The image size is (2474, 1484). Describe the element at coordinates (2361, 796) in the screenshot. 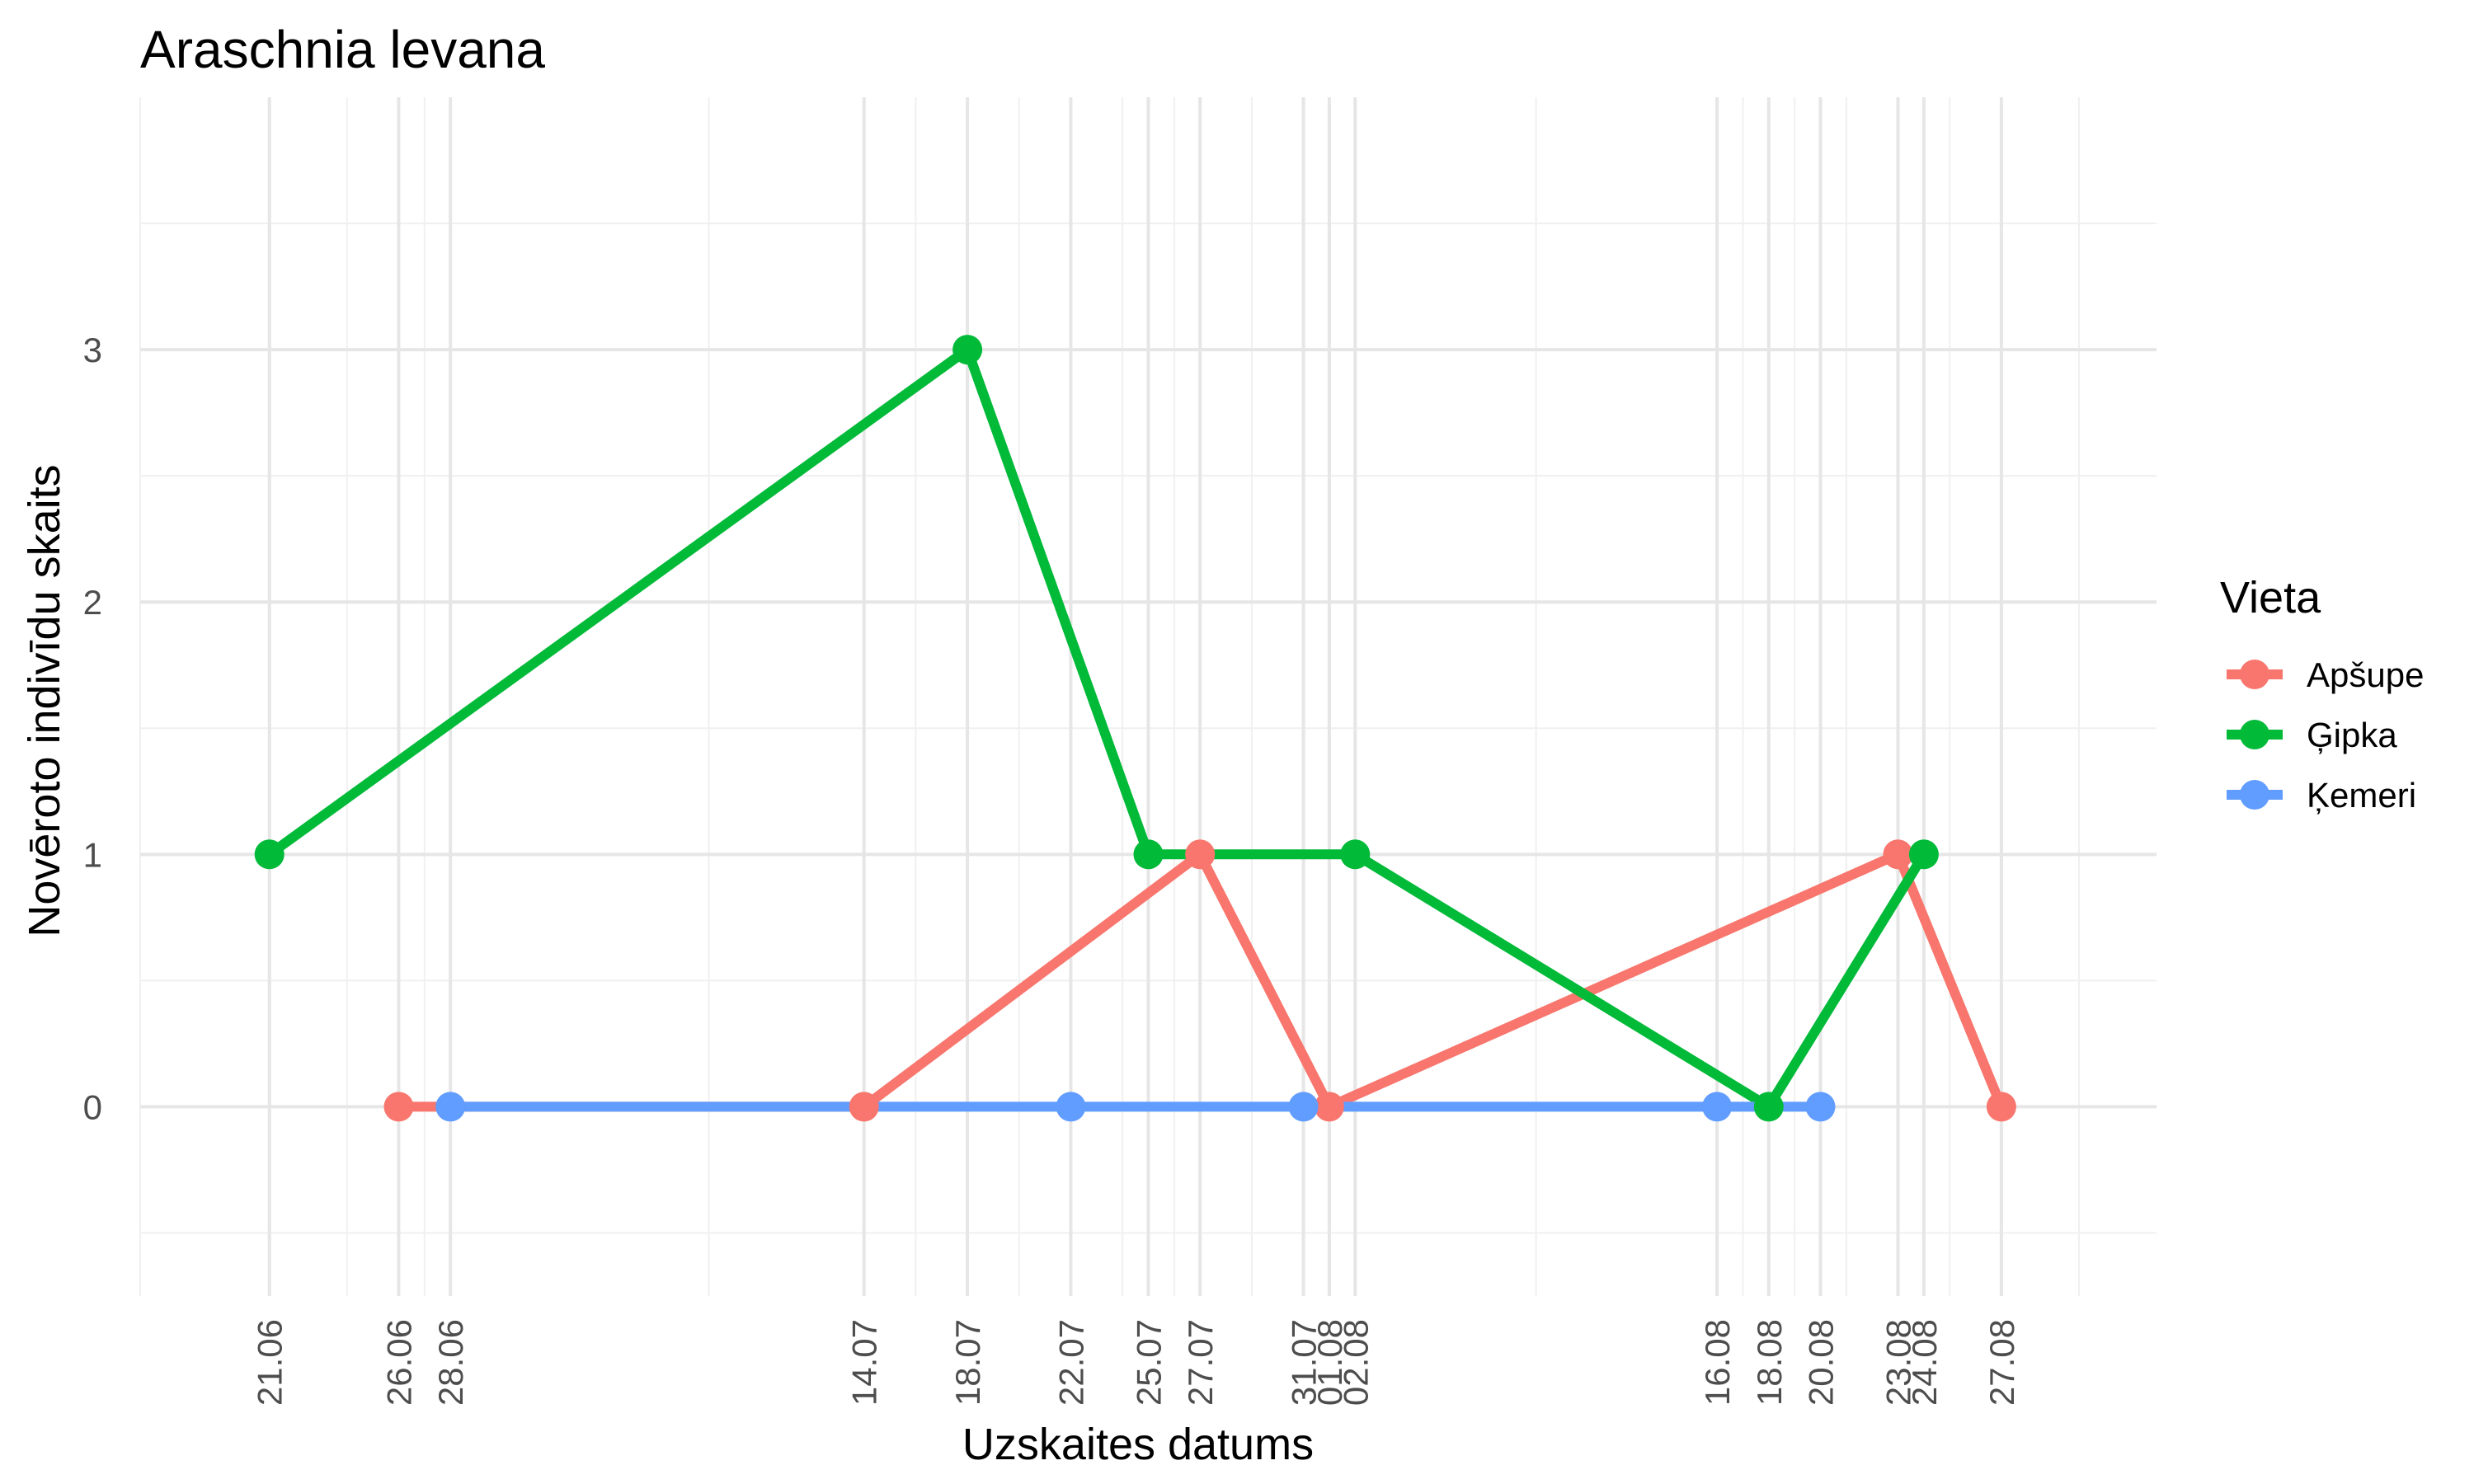

I see `legend-label: Ķemeri` at that location.